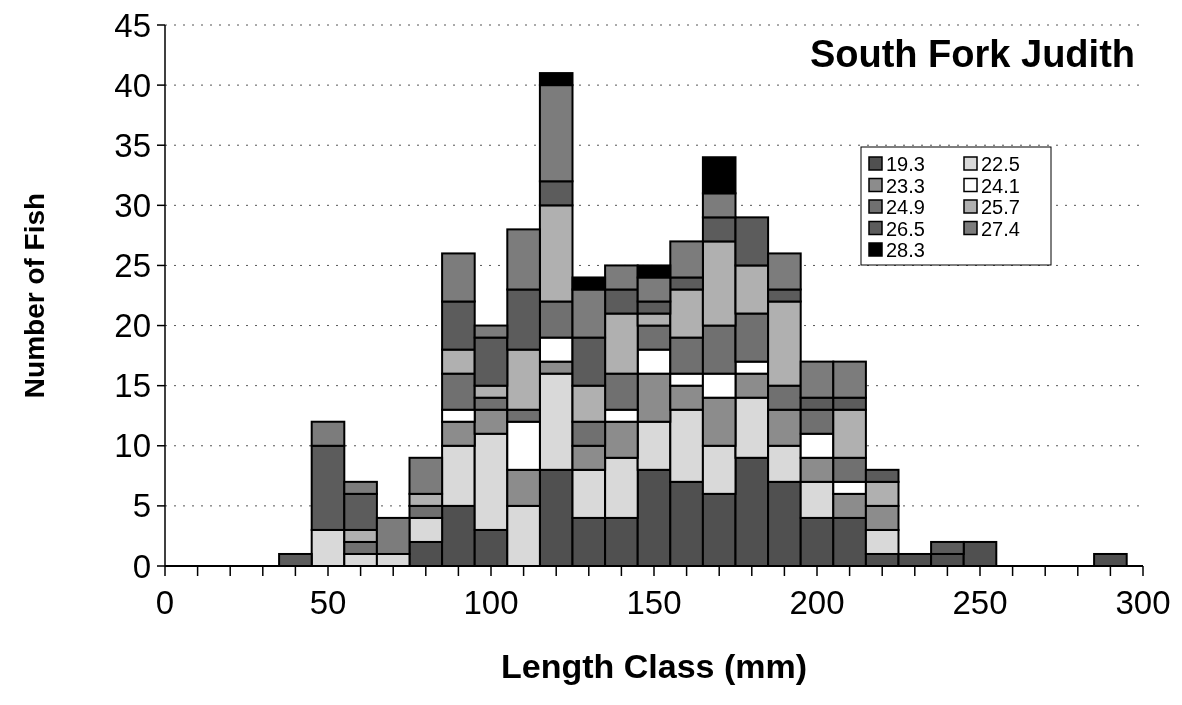  I want to click on x-tick-label: 100, so click(491, 602).